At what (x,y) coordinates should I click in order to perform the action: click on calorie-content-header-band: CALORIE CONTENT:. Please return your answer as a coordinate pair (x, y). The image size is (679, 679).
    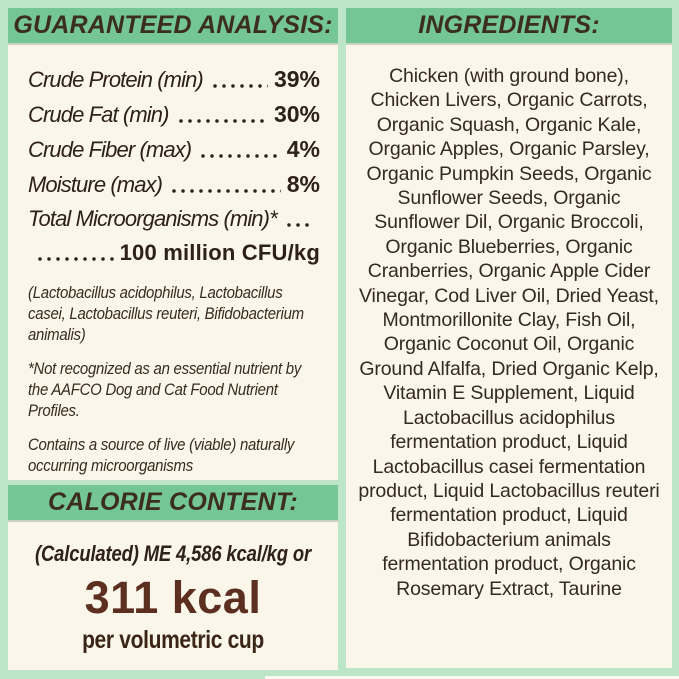
    Looking at the image, I should click on (173, 502).